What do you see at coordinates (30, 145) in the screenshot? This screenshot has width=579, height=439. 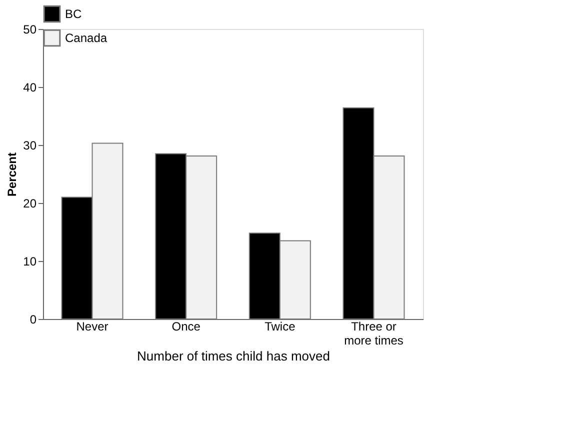 I see `y-tick-label: 30` at bounding box center [30, 145].